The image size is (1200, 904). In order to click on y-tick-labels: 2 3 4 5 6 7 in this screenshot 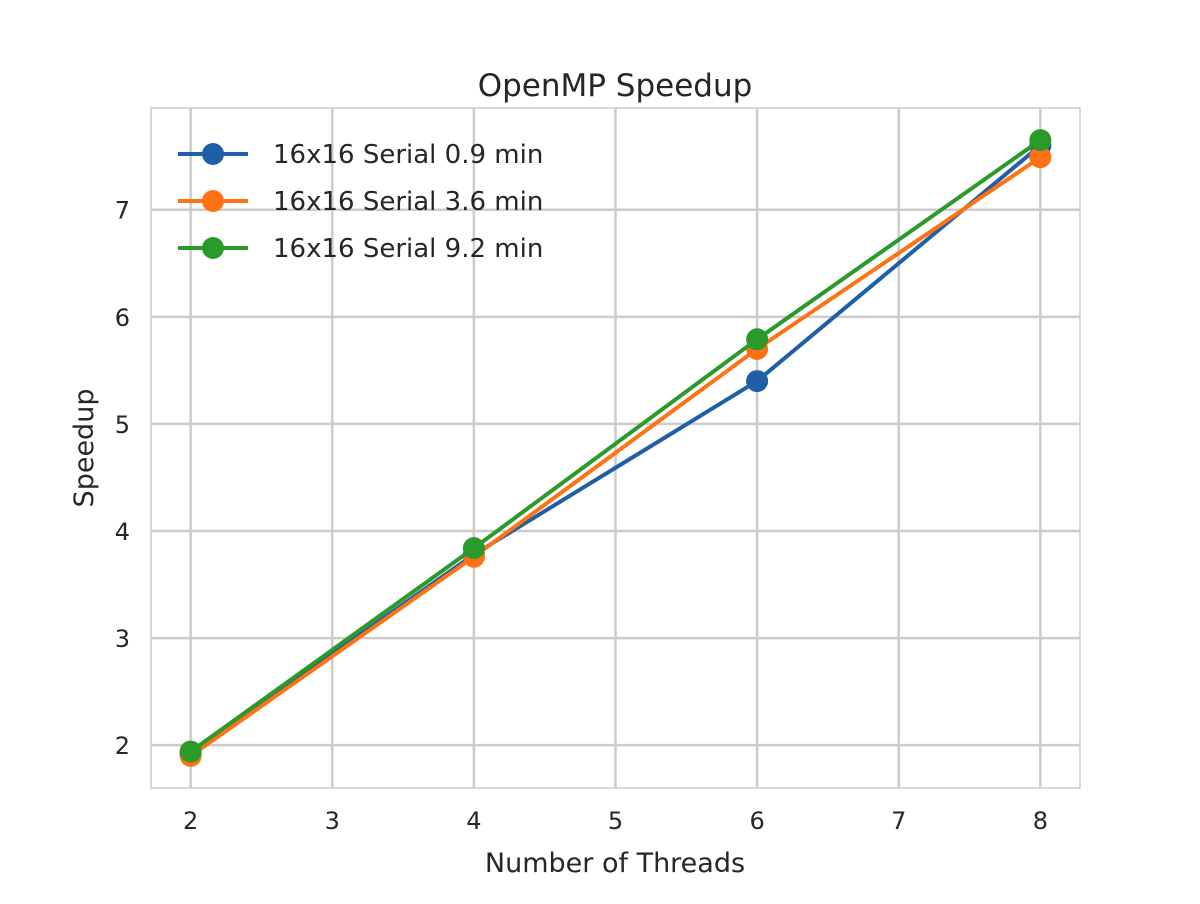, I will do `click(122, 478)`.